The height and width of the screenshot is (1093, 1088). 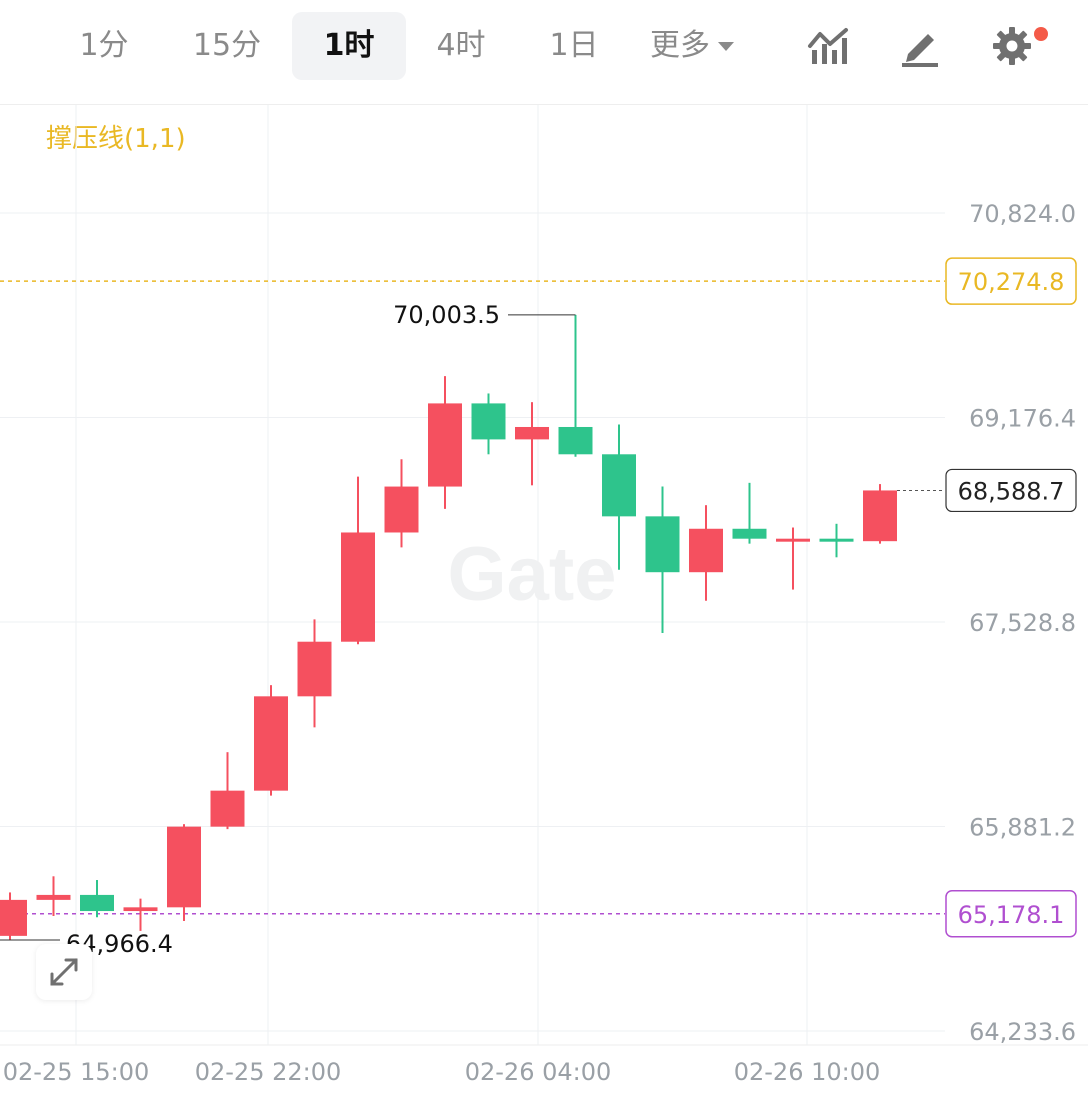 What do you see at coordinates (807, 1072) in the screenshot?
I see `x-tick-label: 02-26 10:00` at bounding box center [807, 1072].